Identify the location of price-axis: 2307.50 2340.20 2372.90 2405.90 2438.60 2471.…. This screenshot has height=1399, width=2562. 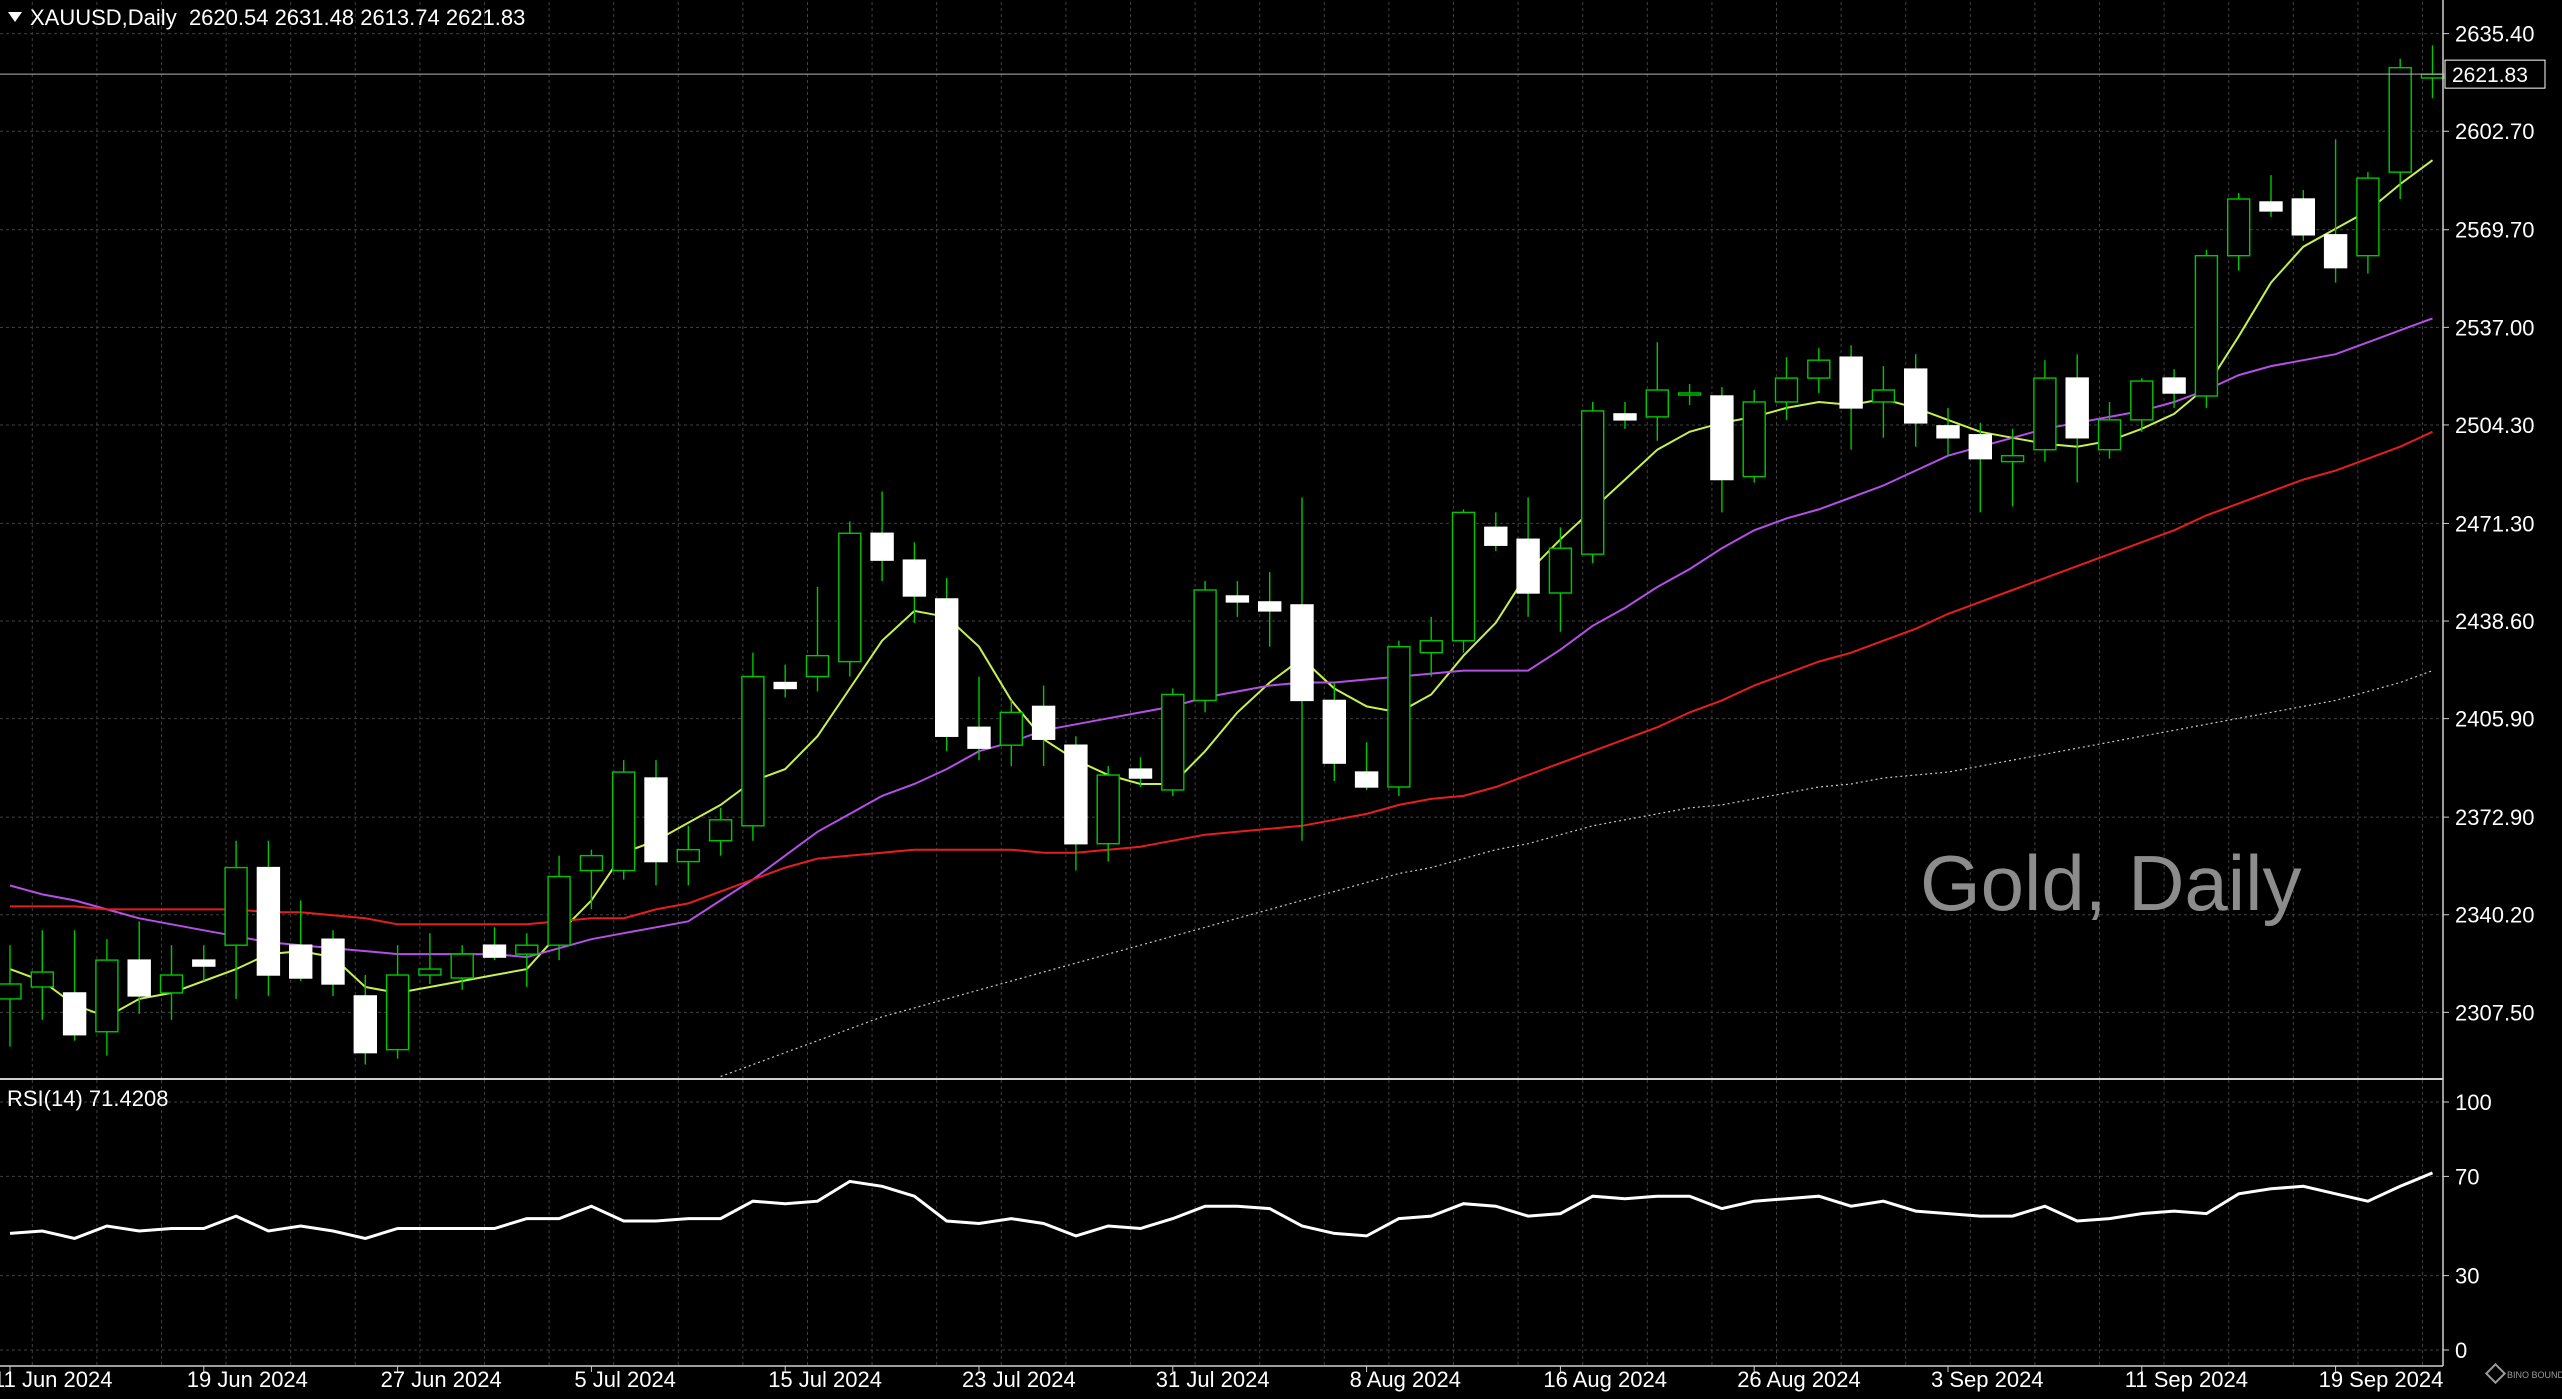
(2489, 524).